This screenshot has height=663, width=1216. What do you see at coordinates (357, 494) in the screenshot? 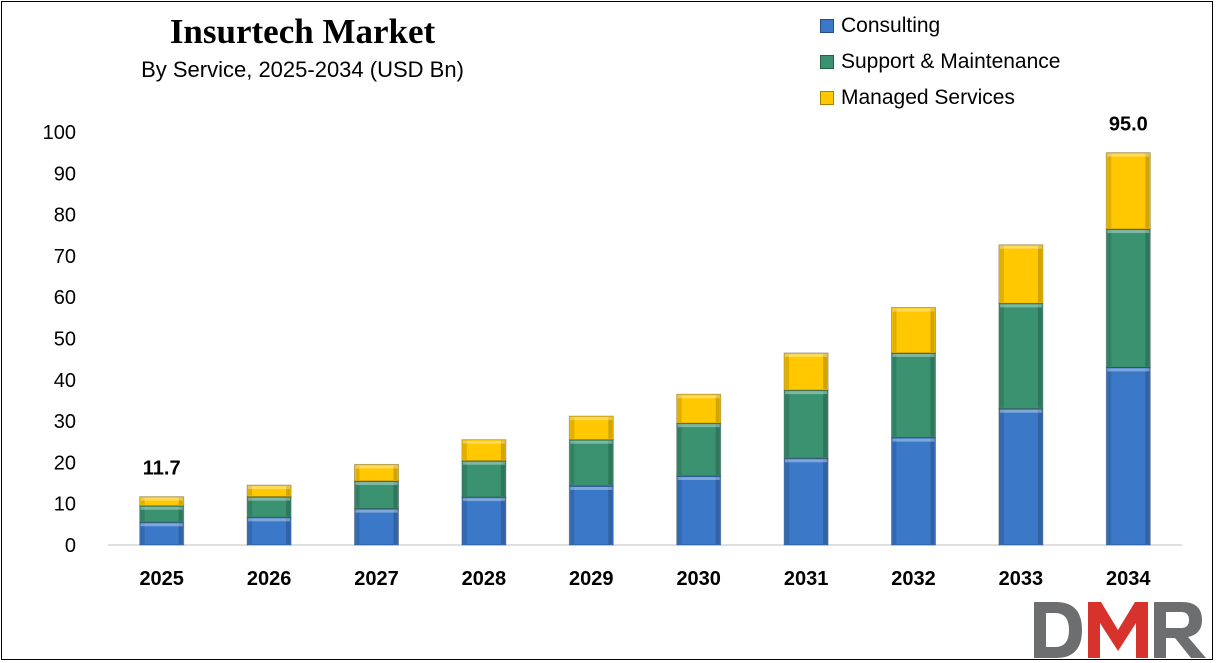
I see `bar-bevel-left-support-maintenance-2027` at bounding box center [357, 494].